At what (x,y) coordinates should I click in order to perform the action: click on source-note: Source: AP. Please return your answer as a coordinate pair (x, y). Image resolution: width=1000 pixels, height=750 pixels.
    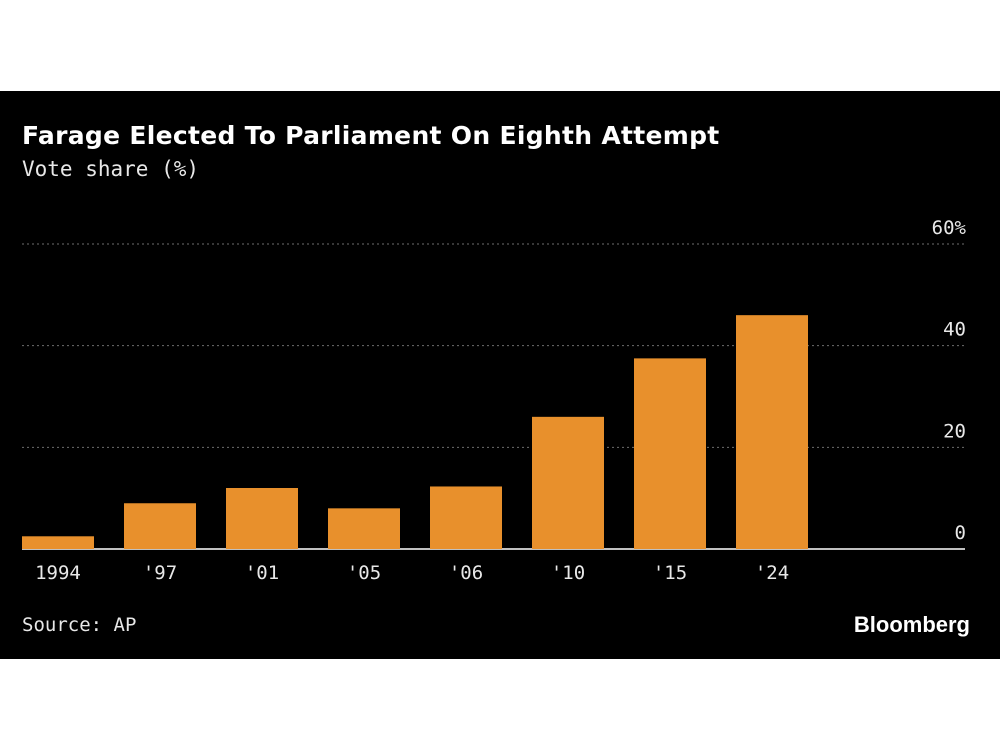
    Looking at the image, I should click on (79, 625).